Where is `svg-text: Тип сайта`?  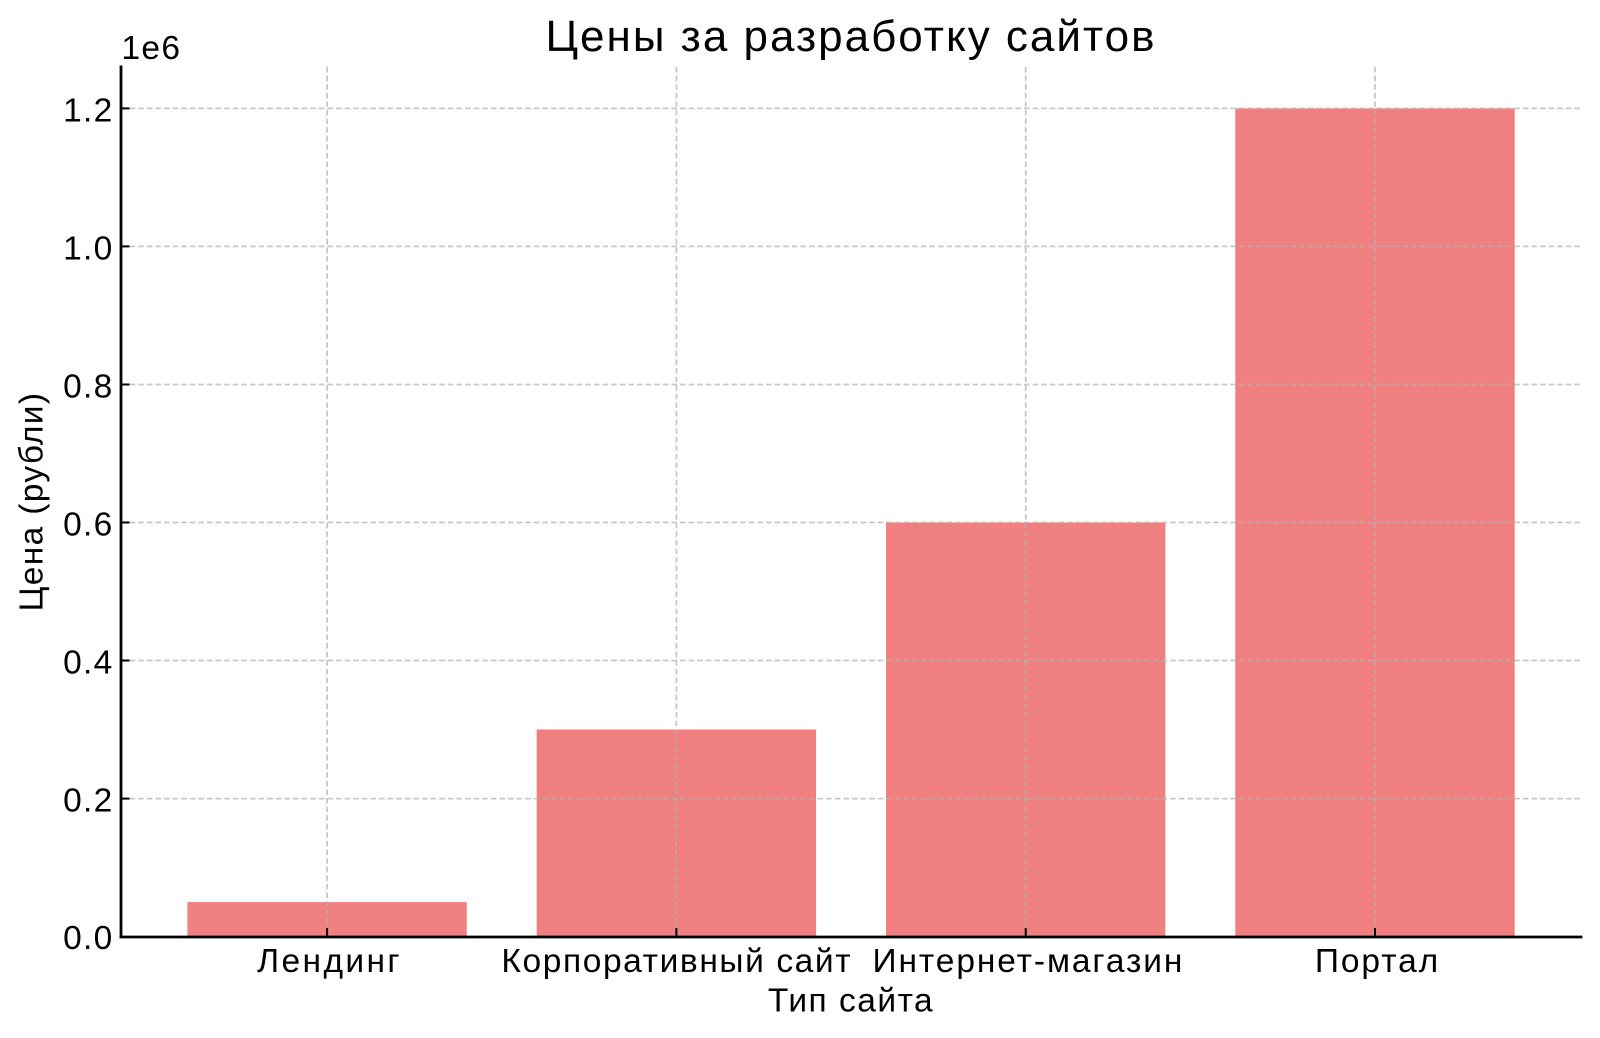 svg-text: Тип сайта is located at coordinates (851, 1001).